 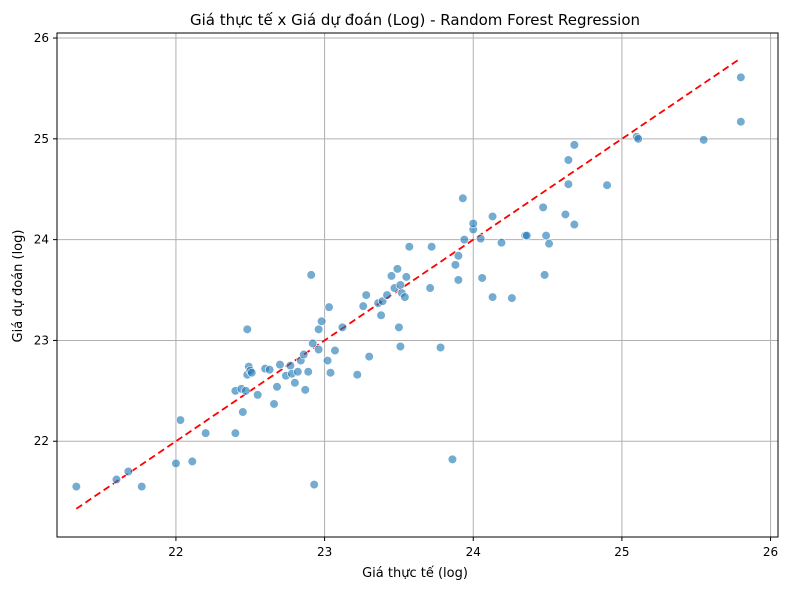 I want to click on y-tick-label: 25, so click(x=41, y=139).